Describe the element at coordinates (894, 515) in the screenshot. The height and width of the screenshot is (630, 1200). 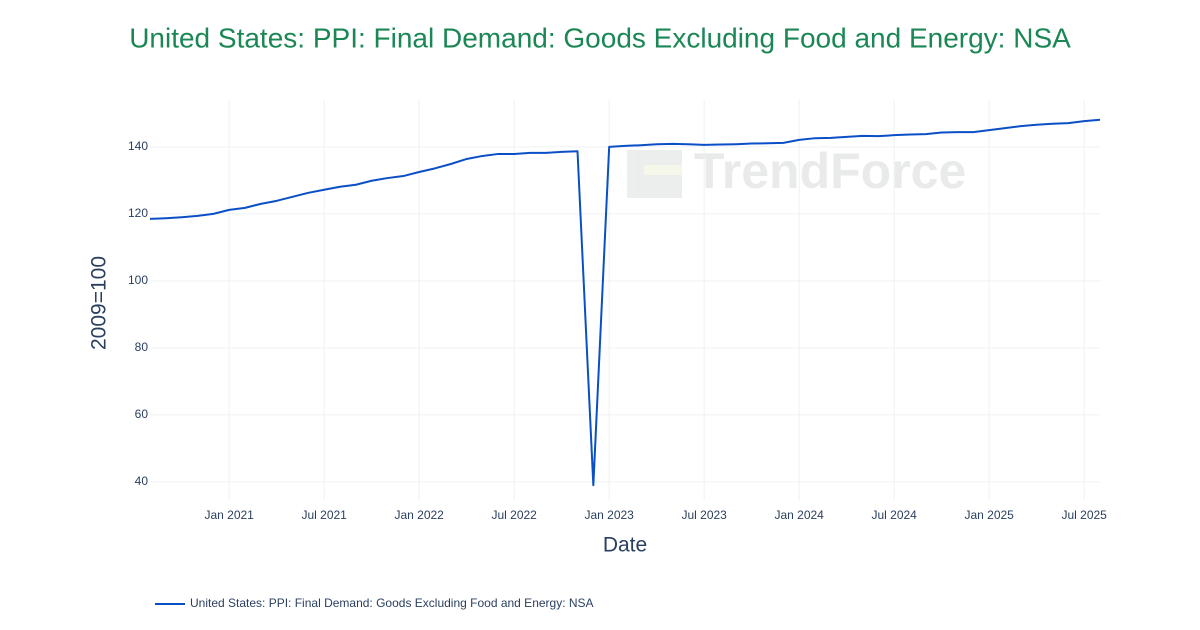
I see `x-tick-label: Jul 2024` at that location.